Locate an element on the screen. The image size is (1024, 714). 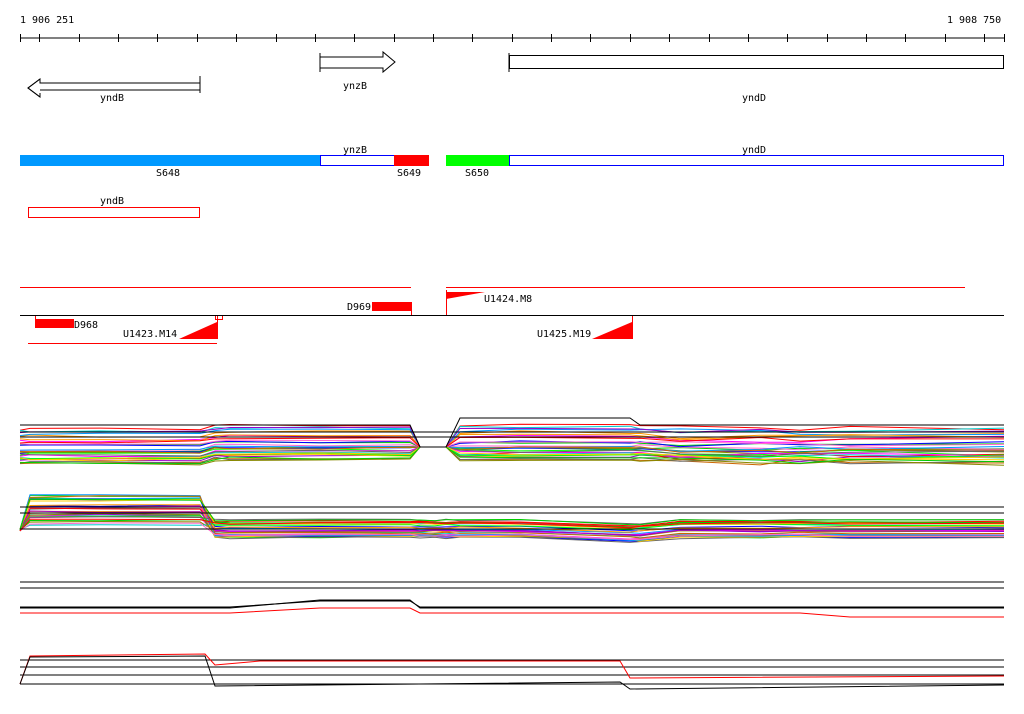
feature-D969 is located at coordinates (391, 306).